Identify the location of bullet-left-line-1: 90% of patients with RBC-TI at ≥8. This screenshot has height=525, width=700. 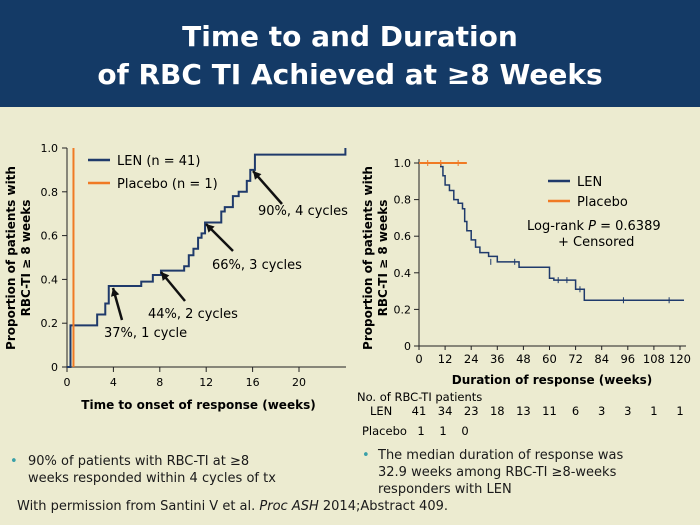
(139, 461).